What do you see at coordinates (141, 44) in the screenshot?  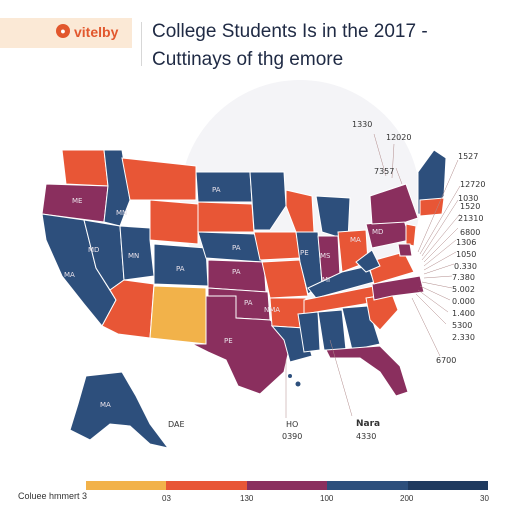 I see `title-divider` at bounding box center [141, 44].